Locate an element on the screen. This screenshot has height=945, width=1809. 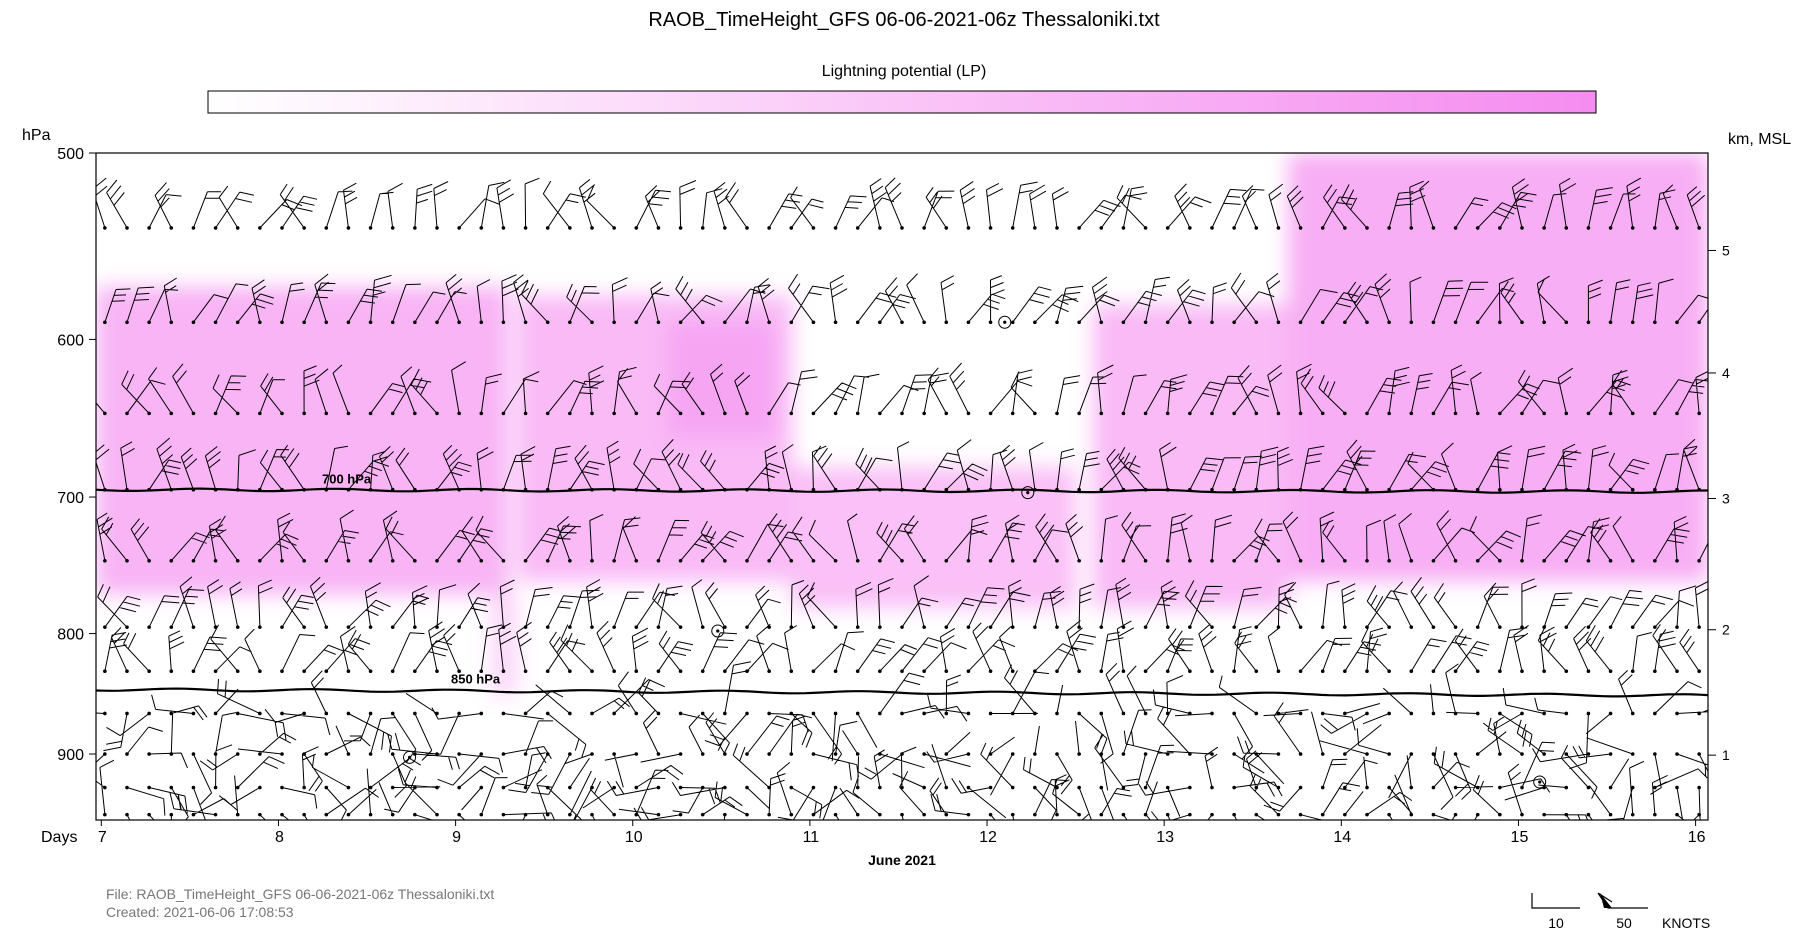
y-right-ticks: 5 4 3 2 1 is located at coordinates (1719, 502).